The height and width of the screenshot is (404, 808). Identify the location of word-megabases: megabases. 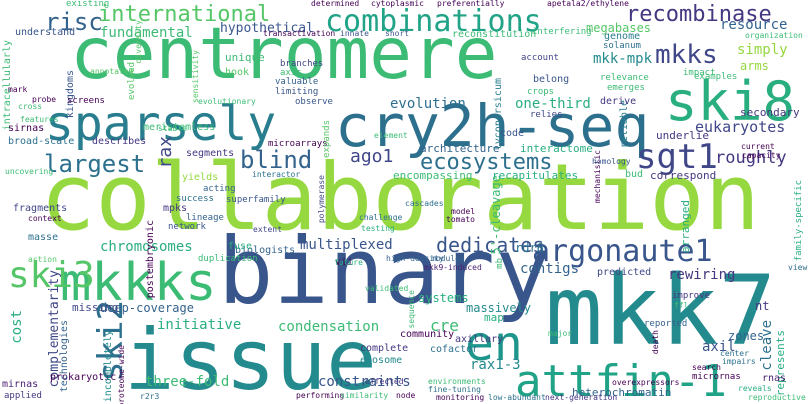
(619, 28).